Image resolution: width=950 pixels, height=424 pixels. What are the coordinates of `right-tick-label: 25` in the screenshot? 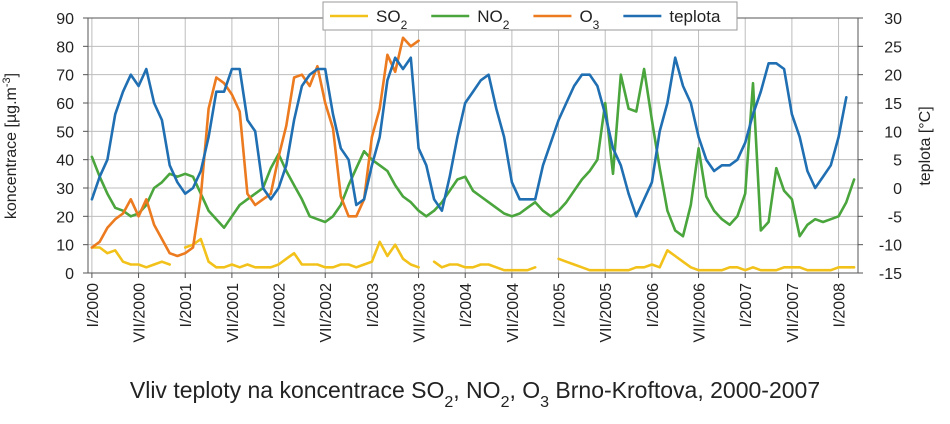 It's located at (893, 47).